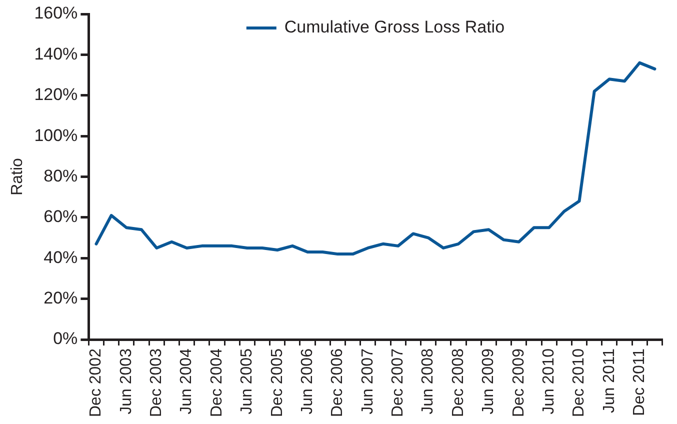 This screenshot has width=677, height=424. What do you see at coordinates (61, 216) in the screenshot?
I see `y-tick-label: 60%` at bounding box center [61, 216].